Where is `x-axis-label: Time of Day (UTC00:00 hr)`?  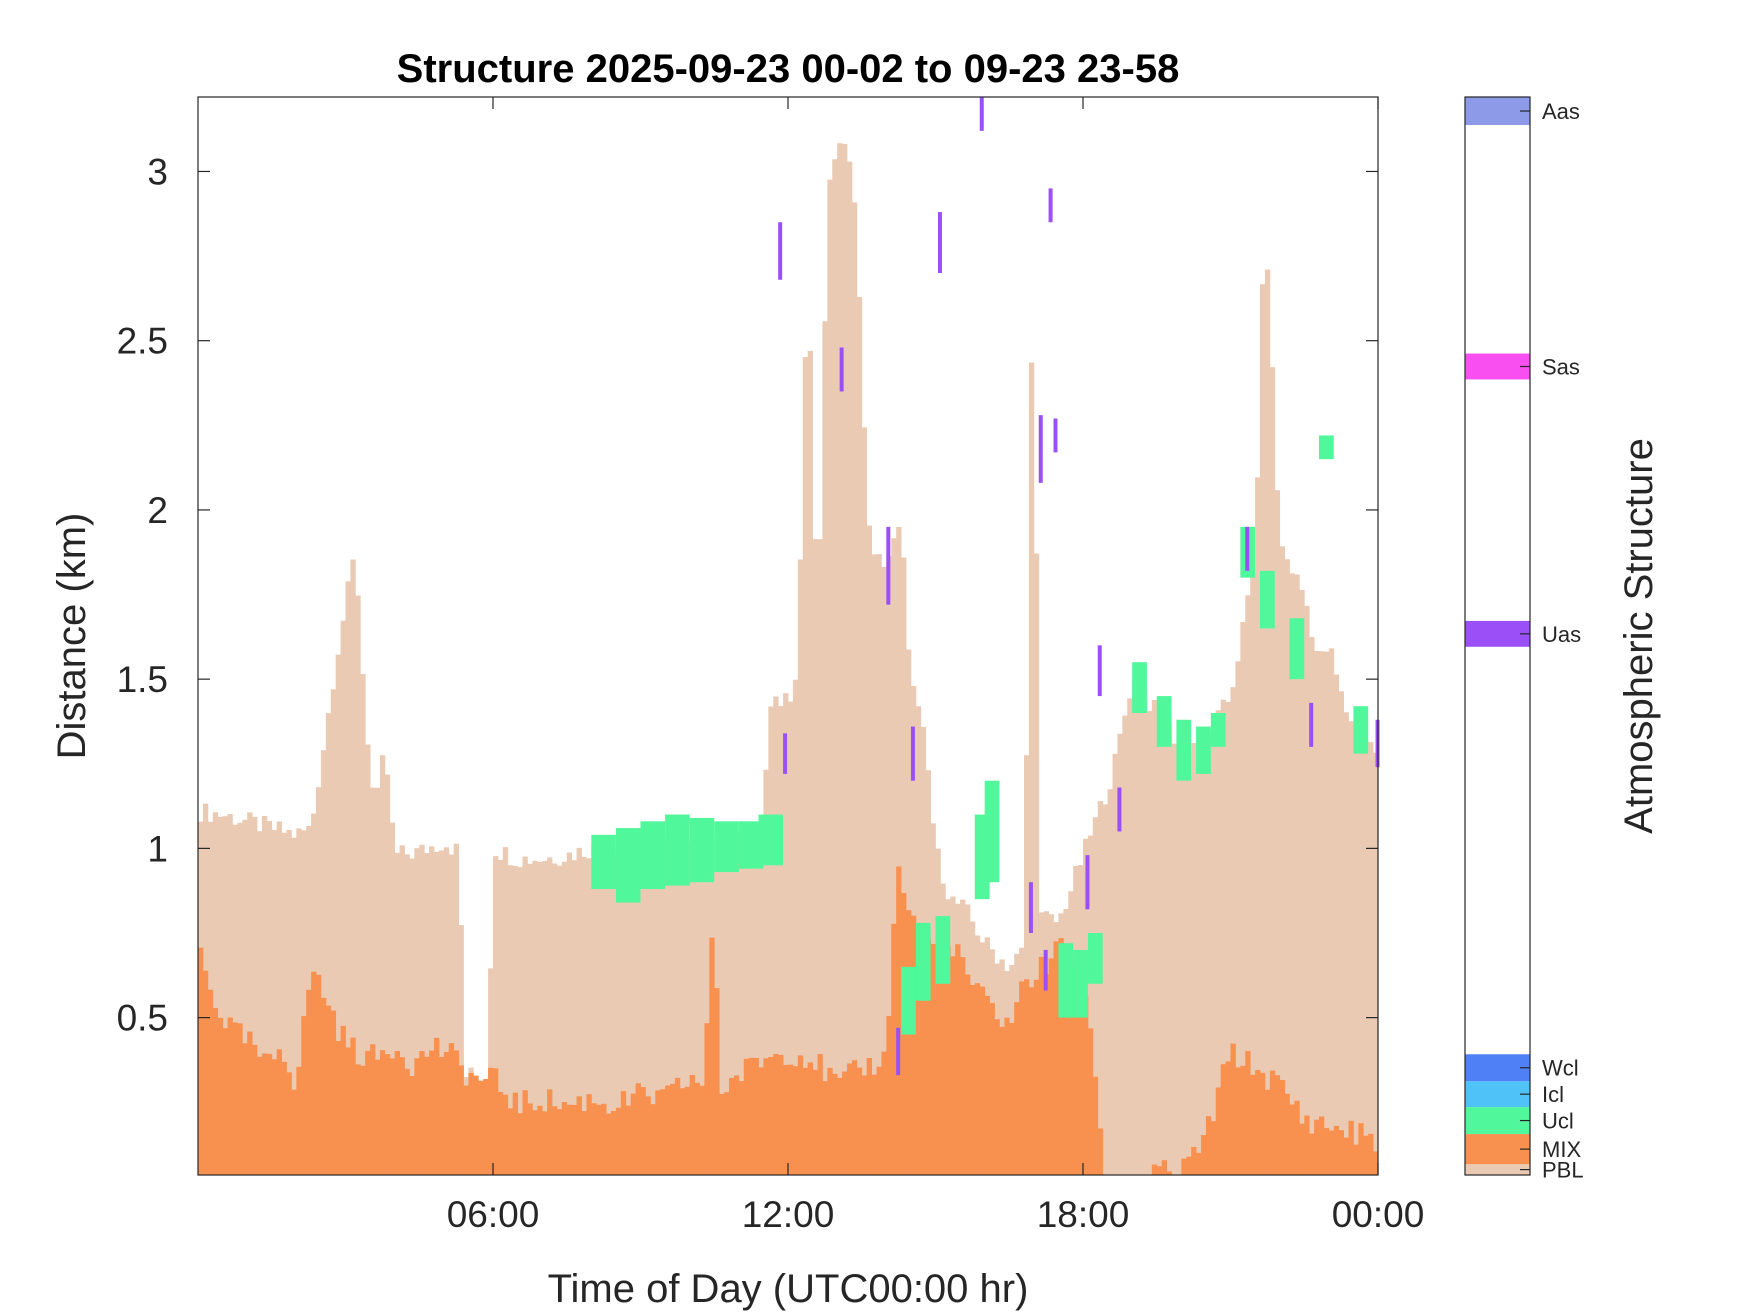
x-axis-label: Time of Day (UTC00:00 hr) is located at coordinates (788, 1289).